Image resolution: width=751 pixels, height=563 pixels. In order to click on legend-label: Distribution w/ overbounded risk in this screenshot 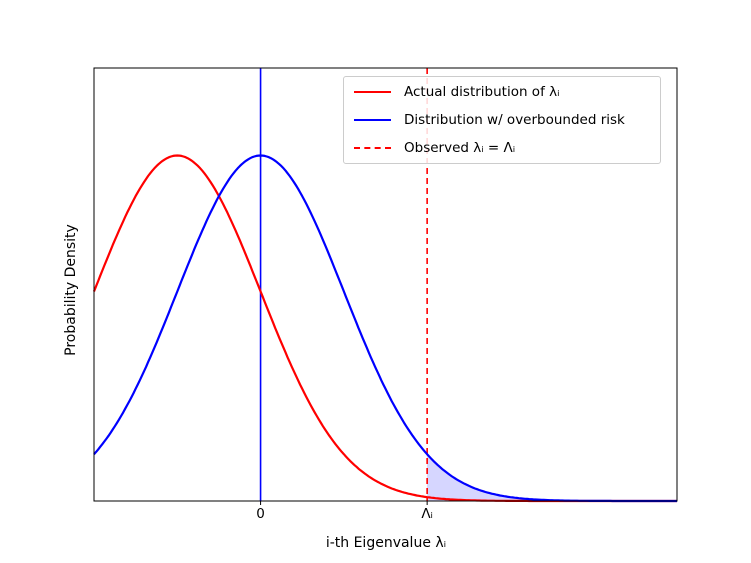, I will do `click(514, 120)`.